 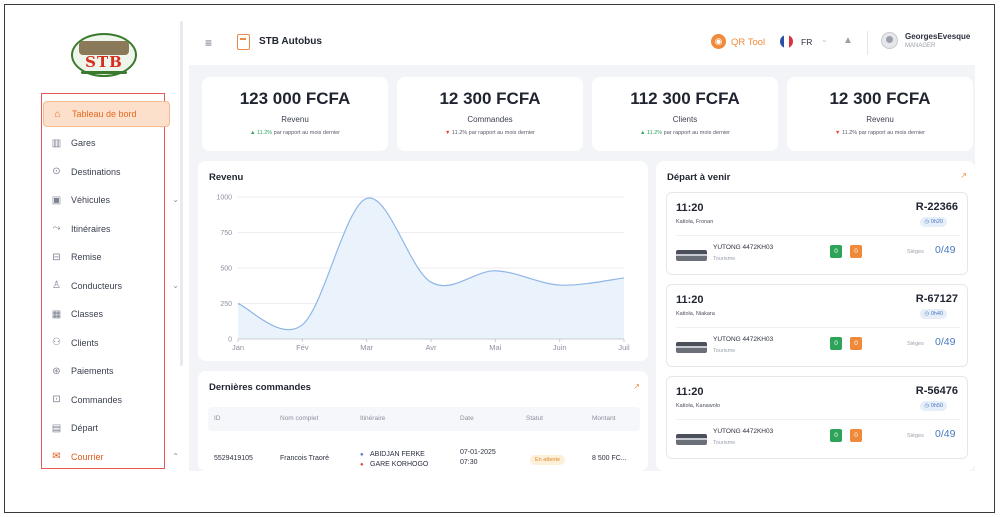 I want to click on sidebar-item-courrier: ✉ Courrier ⌃, so click(x=111, y=457).